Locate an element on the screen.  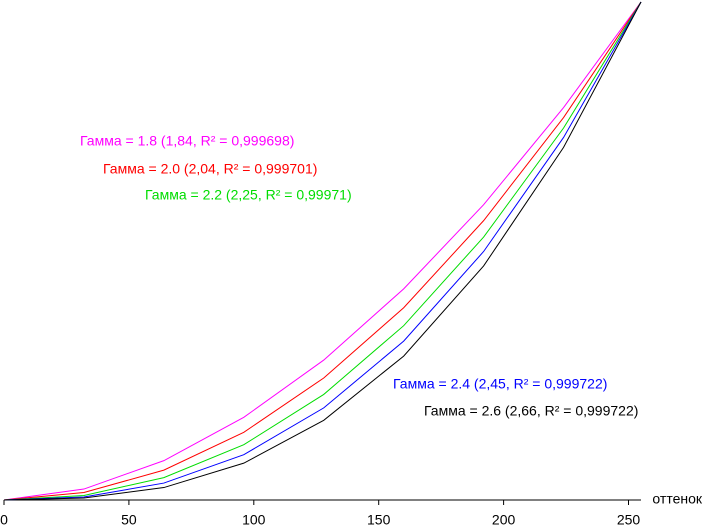
x-tick-label: 150 is located at coordinates (379, 520).